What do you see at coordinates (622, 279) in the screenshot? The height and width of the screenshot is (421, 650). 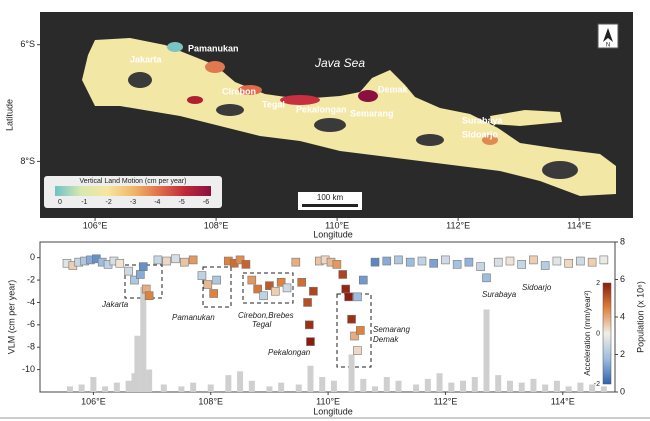 I see `y2-tick-label: 6` at bounding box center [622, 279].